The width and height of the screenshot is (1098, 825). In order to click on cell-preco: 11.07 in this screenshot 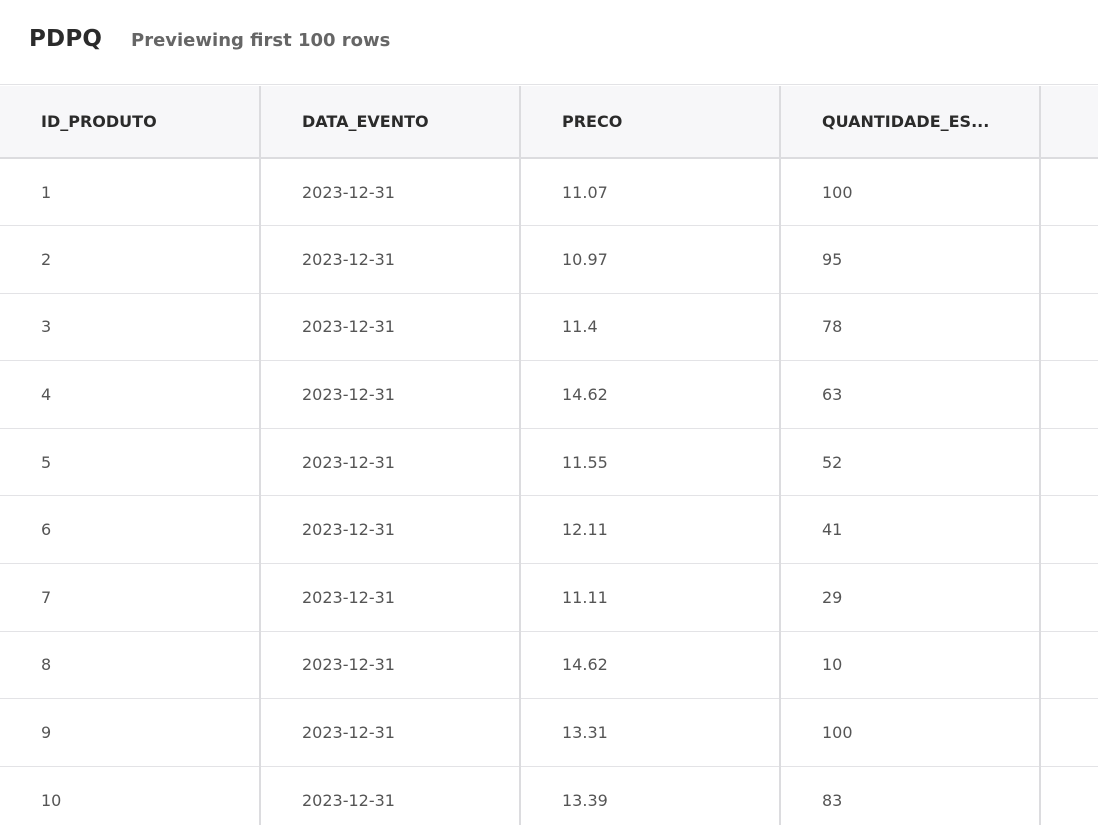, I will do `click(650, 192)`.